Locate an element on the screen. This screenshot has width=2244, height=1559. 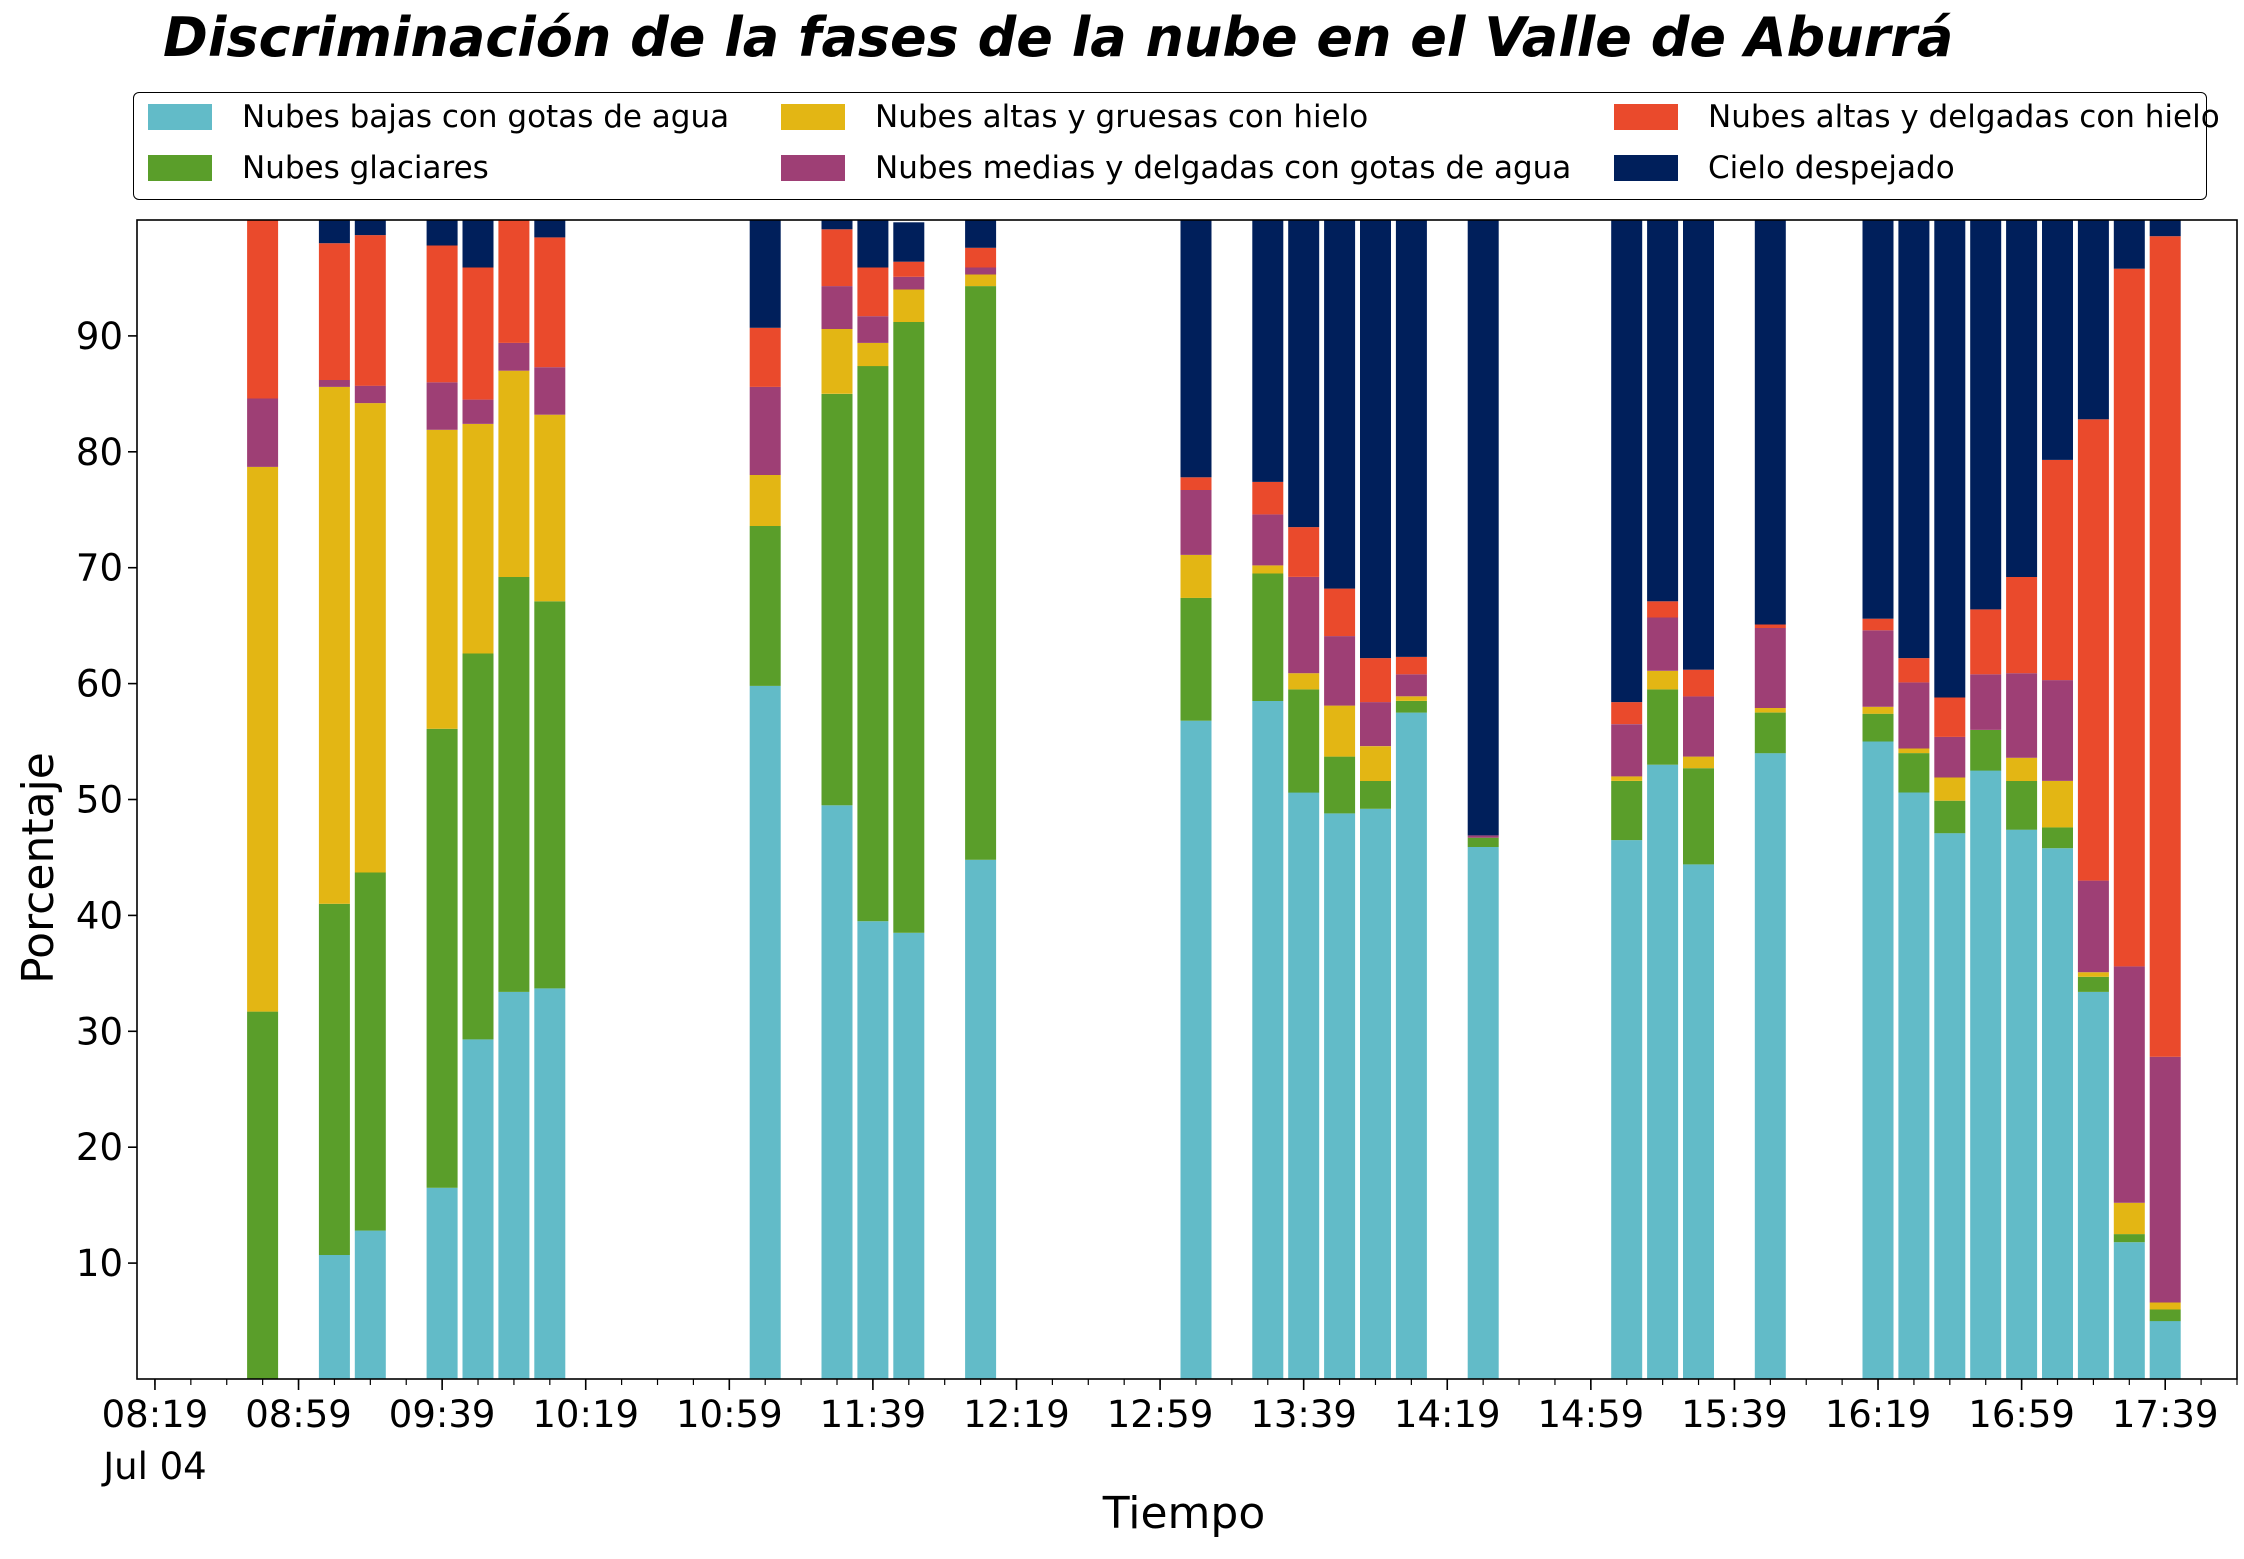
legend-label: Nubes glaciares is located at coordinates (365, 168).